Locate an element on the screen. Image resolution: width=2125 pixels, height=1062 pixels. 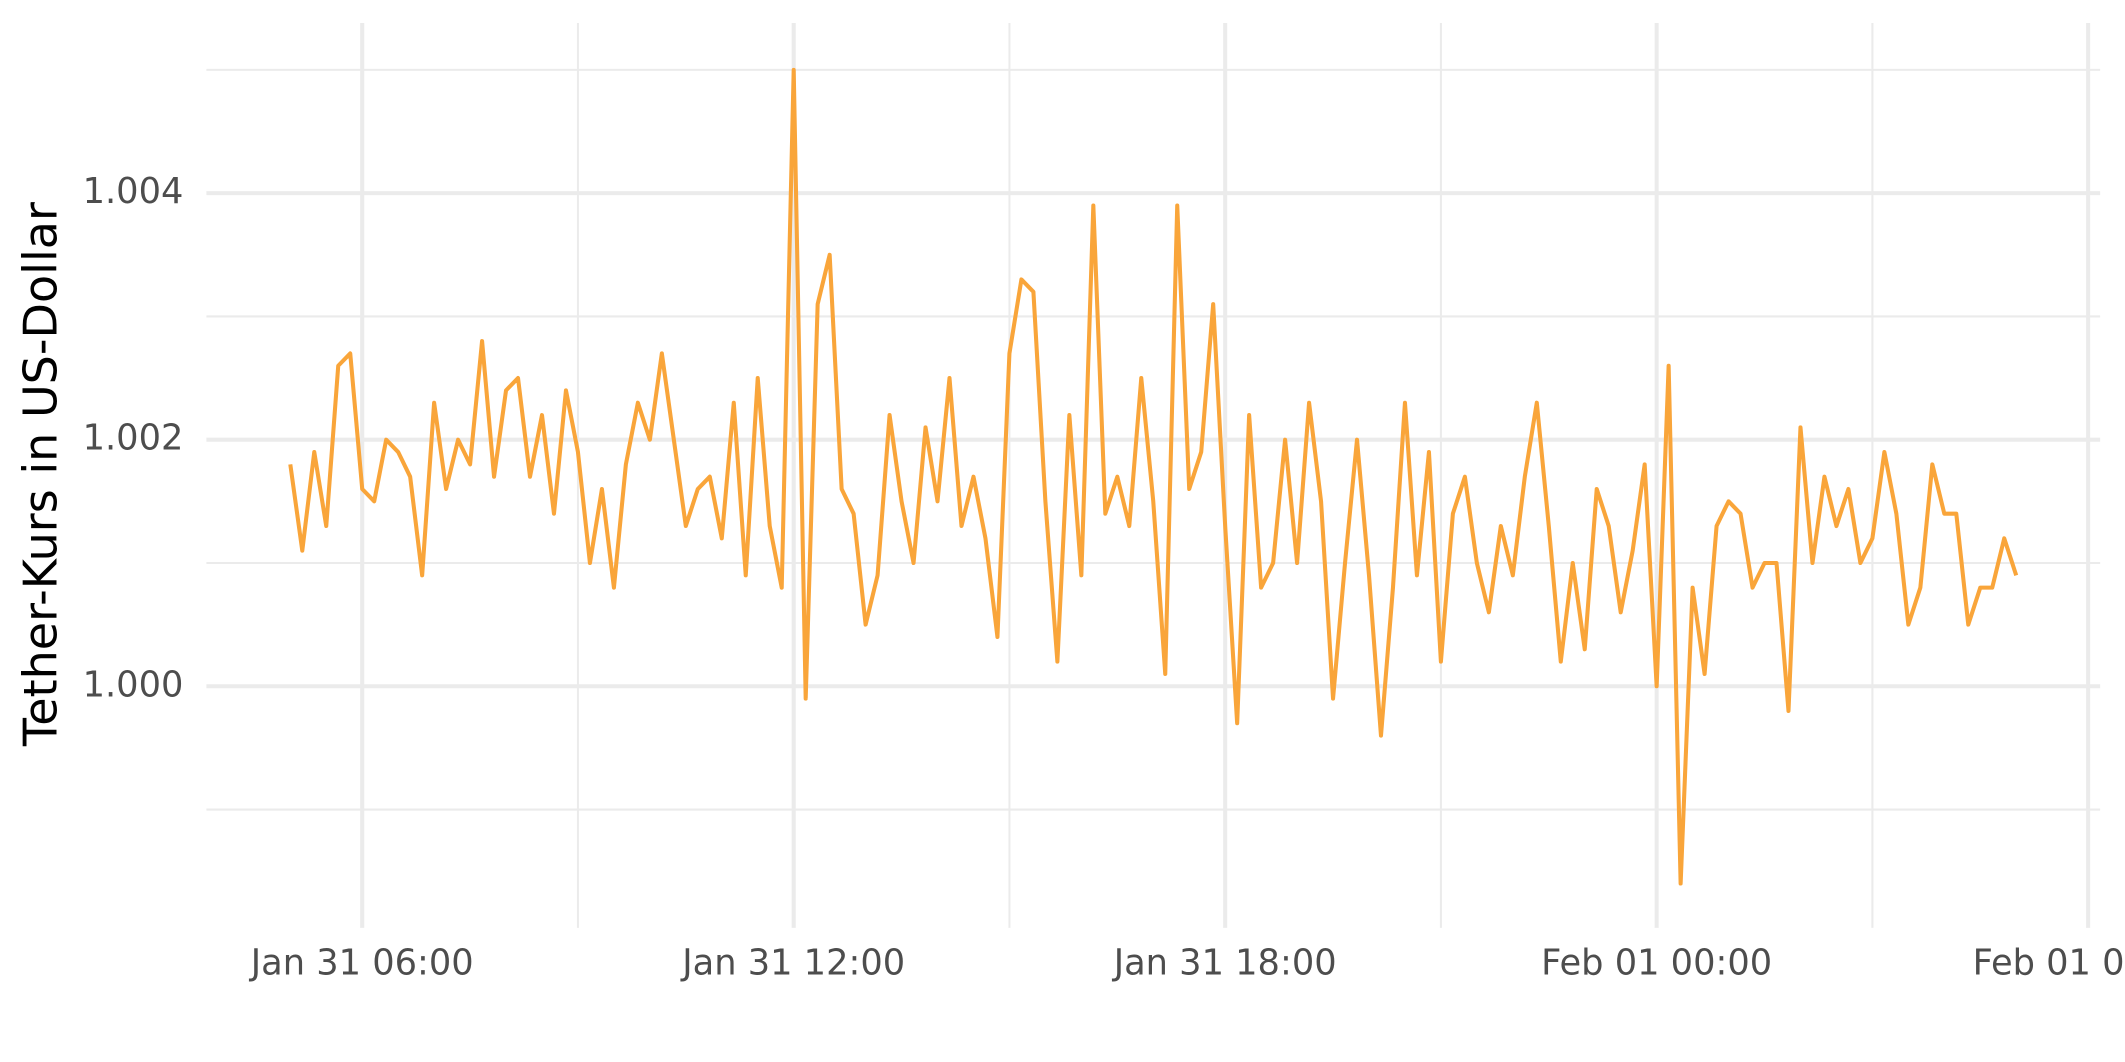
x-tick-label: Jan 31 12:00 is located at coordinates (792, 962).